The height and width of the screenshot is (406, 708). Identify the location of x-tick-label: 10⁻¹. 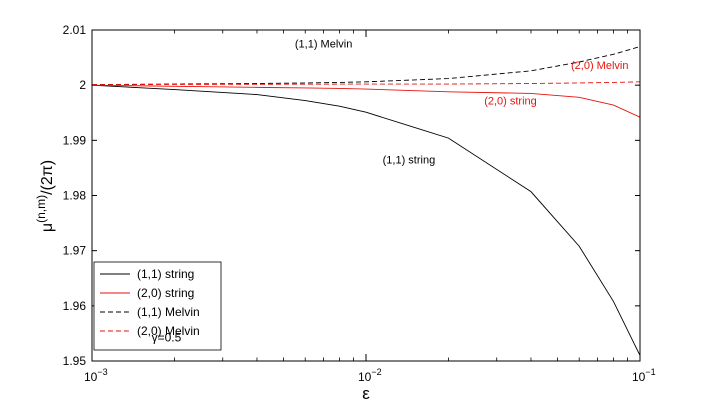
(644, 375).